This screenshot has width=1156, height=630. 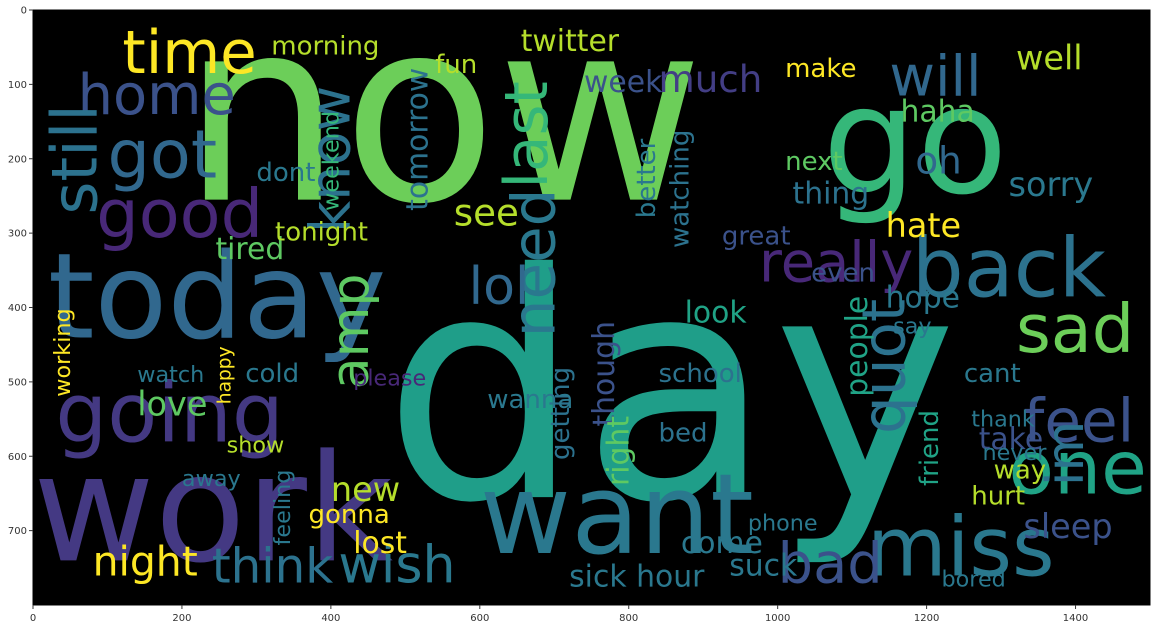 What do you see at coordinates (814, 162) in the screenshot?
I see `word-next: next` at bounding box center [814, 162].